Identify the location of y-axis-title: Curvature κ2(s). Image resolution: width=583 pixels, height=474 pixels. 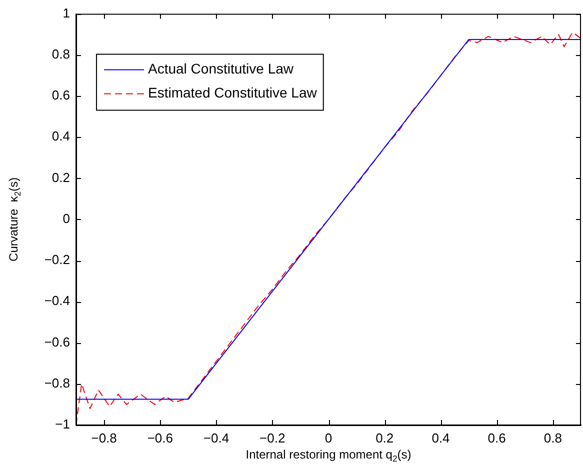
(14, 219).